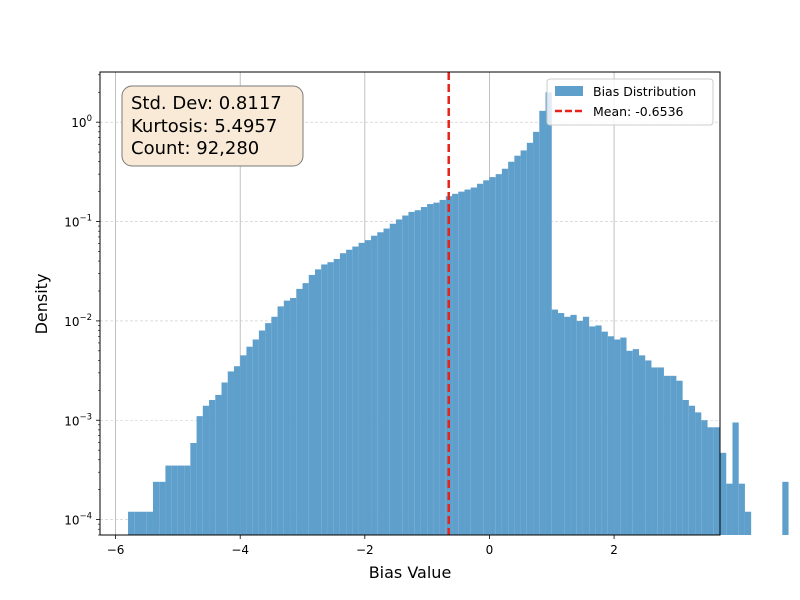 The width and height of the screenshot is (800, 600). What do you see at coordinates (78, 420) in the screenshot?
I see `y-tick-label: 10⁻³` at bounding box center [78, 420].